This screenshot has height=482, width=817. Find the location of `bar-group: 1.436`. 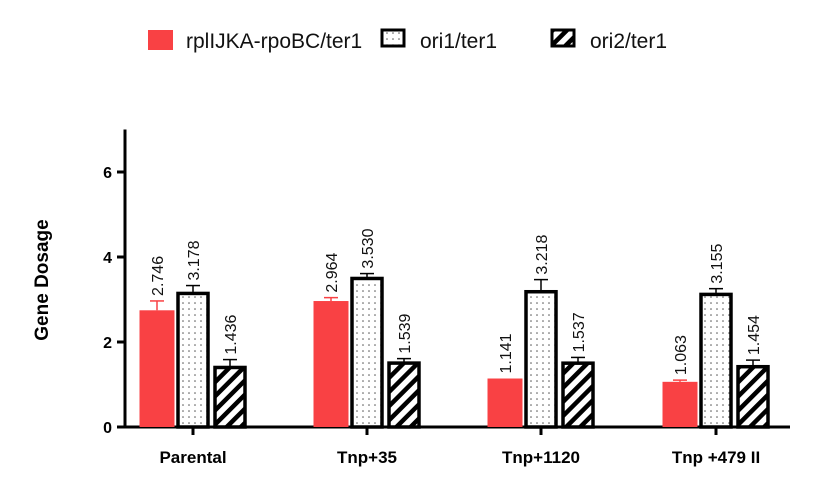

bar-group: 1.436 is located at coordinates (230, 371).